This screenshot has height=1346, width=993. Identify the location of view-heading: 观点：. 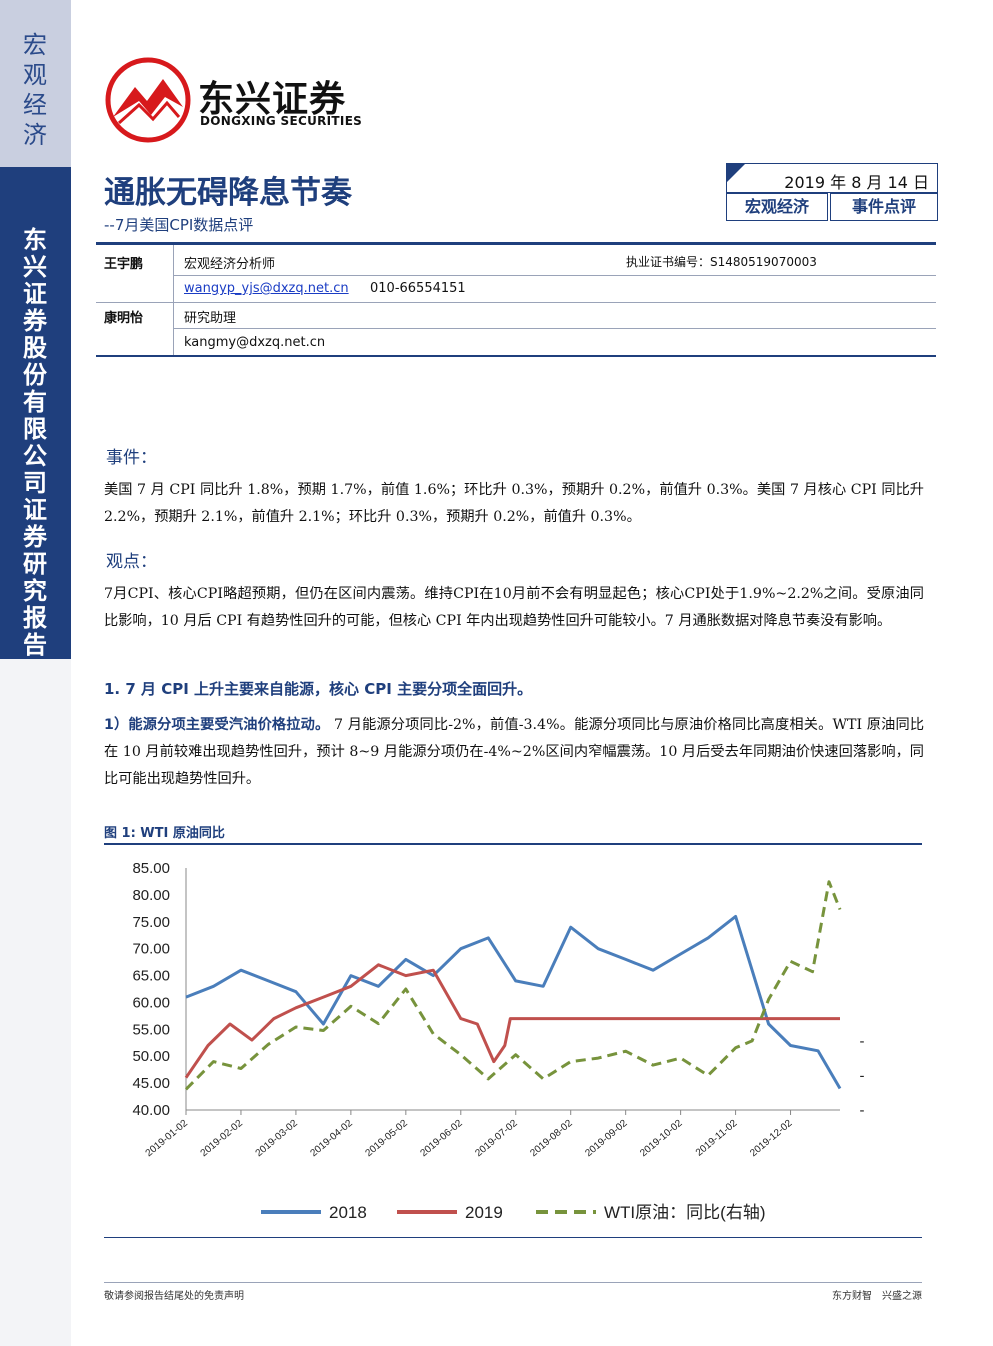
(131, 562).